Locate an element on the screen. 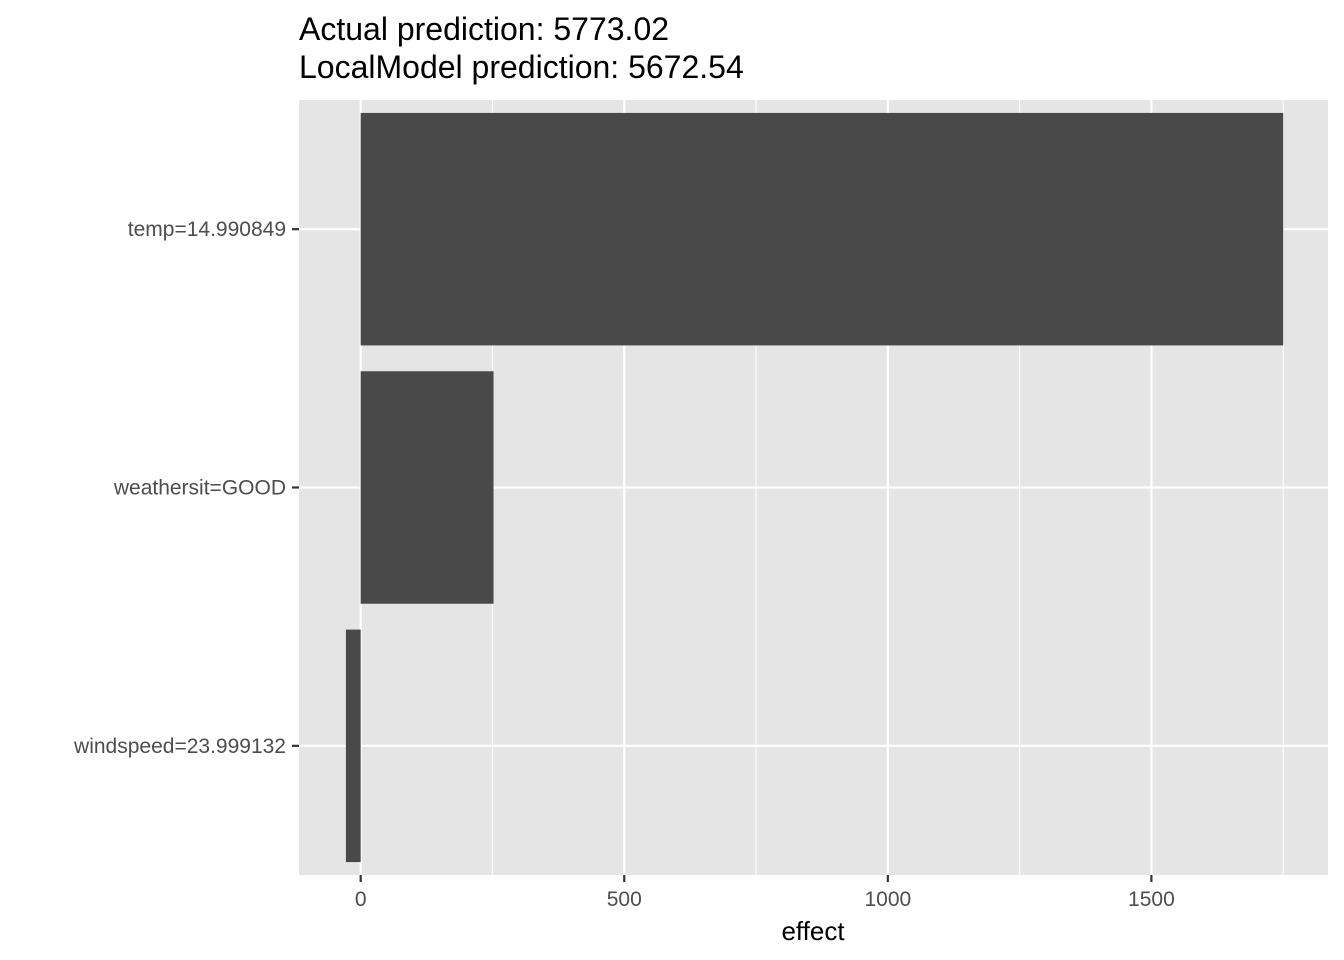 Image resolution: width=1344 pixels, height=960 pixels. x-tick-label: 0 is located at coordinates (361, 899).